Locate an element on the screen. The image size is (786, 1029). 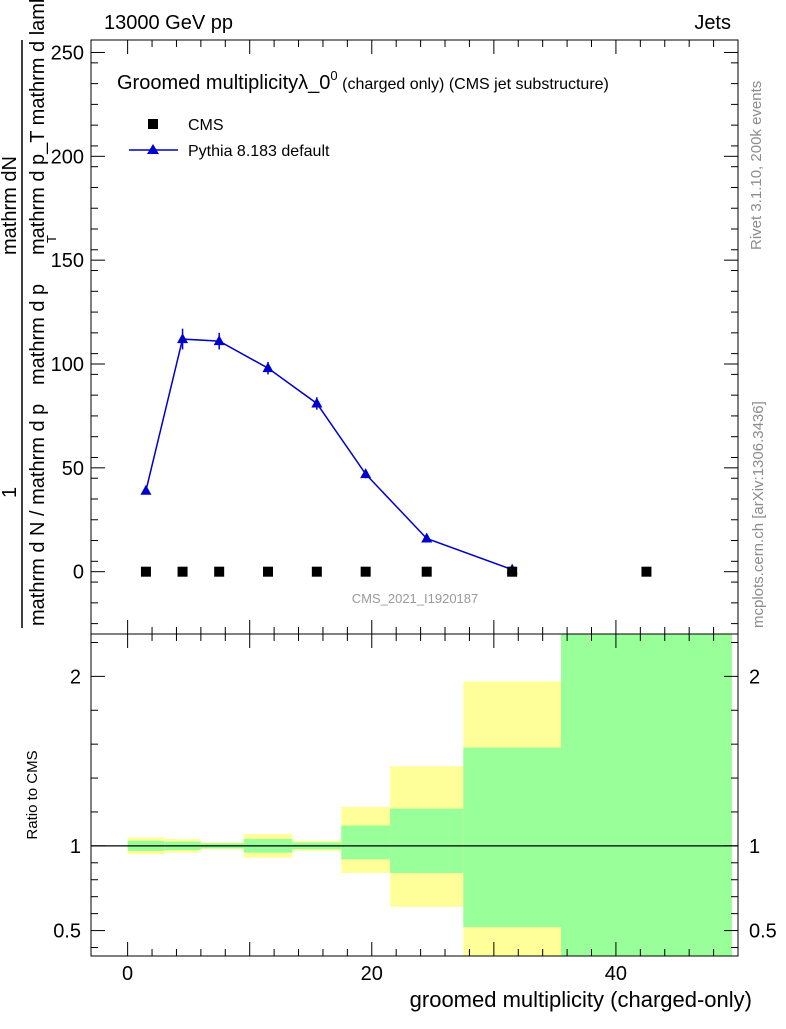
main-ytick-label-2: 100 is located at coordinates (67, 365).